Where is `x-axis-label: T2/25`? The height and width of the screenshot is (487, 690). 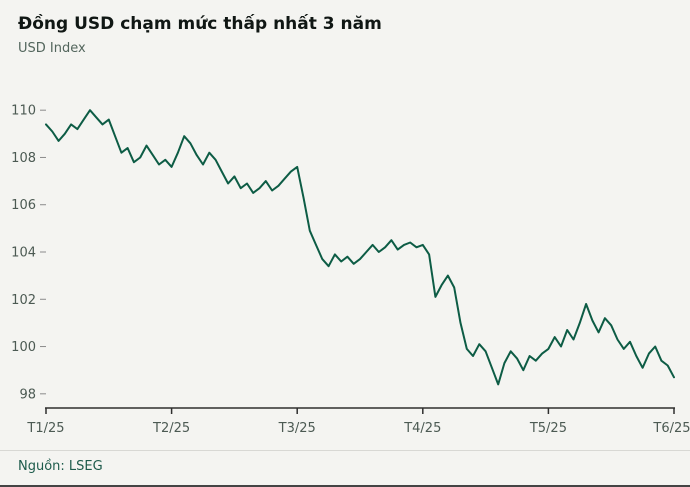
x-axis-label: T2/25 is located at coordinates (171, 428).